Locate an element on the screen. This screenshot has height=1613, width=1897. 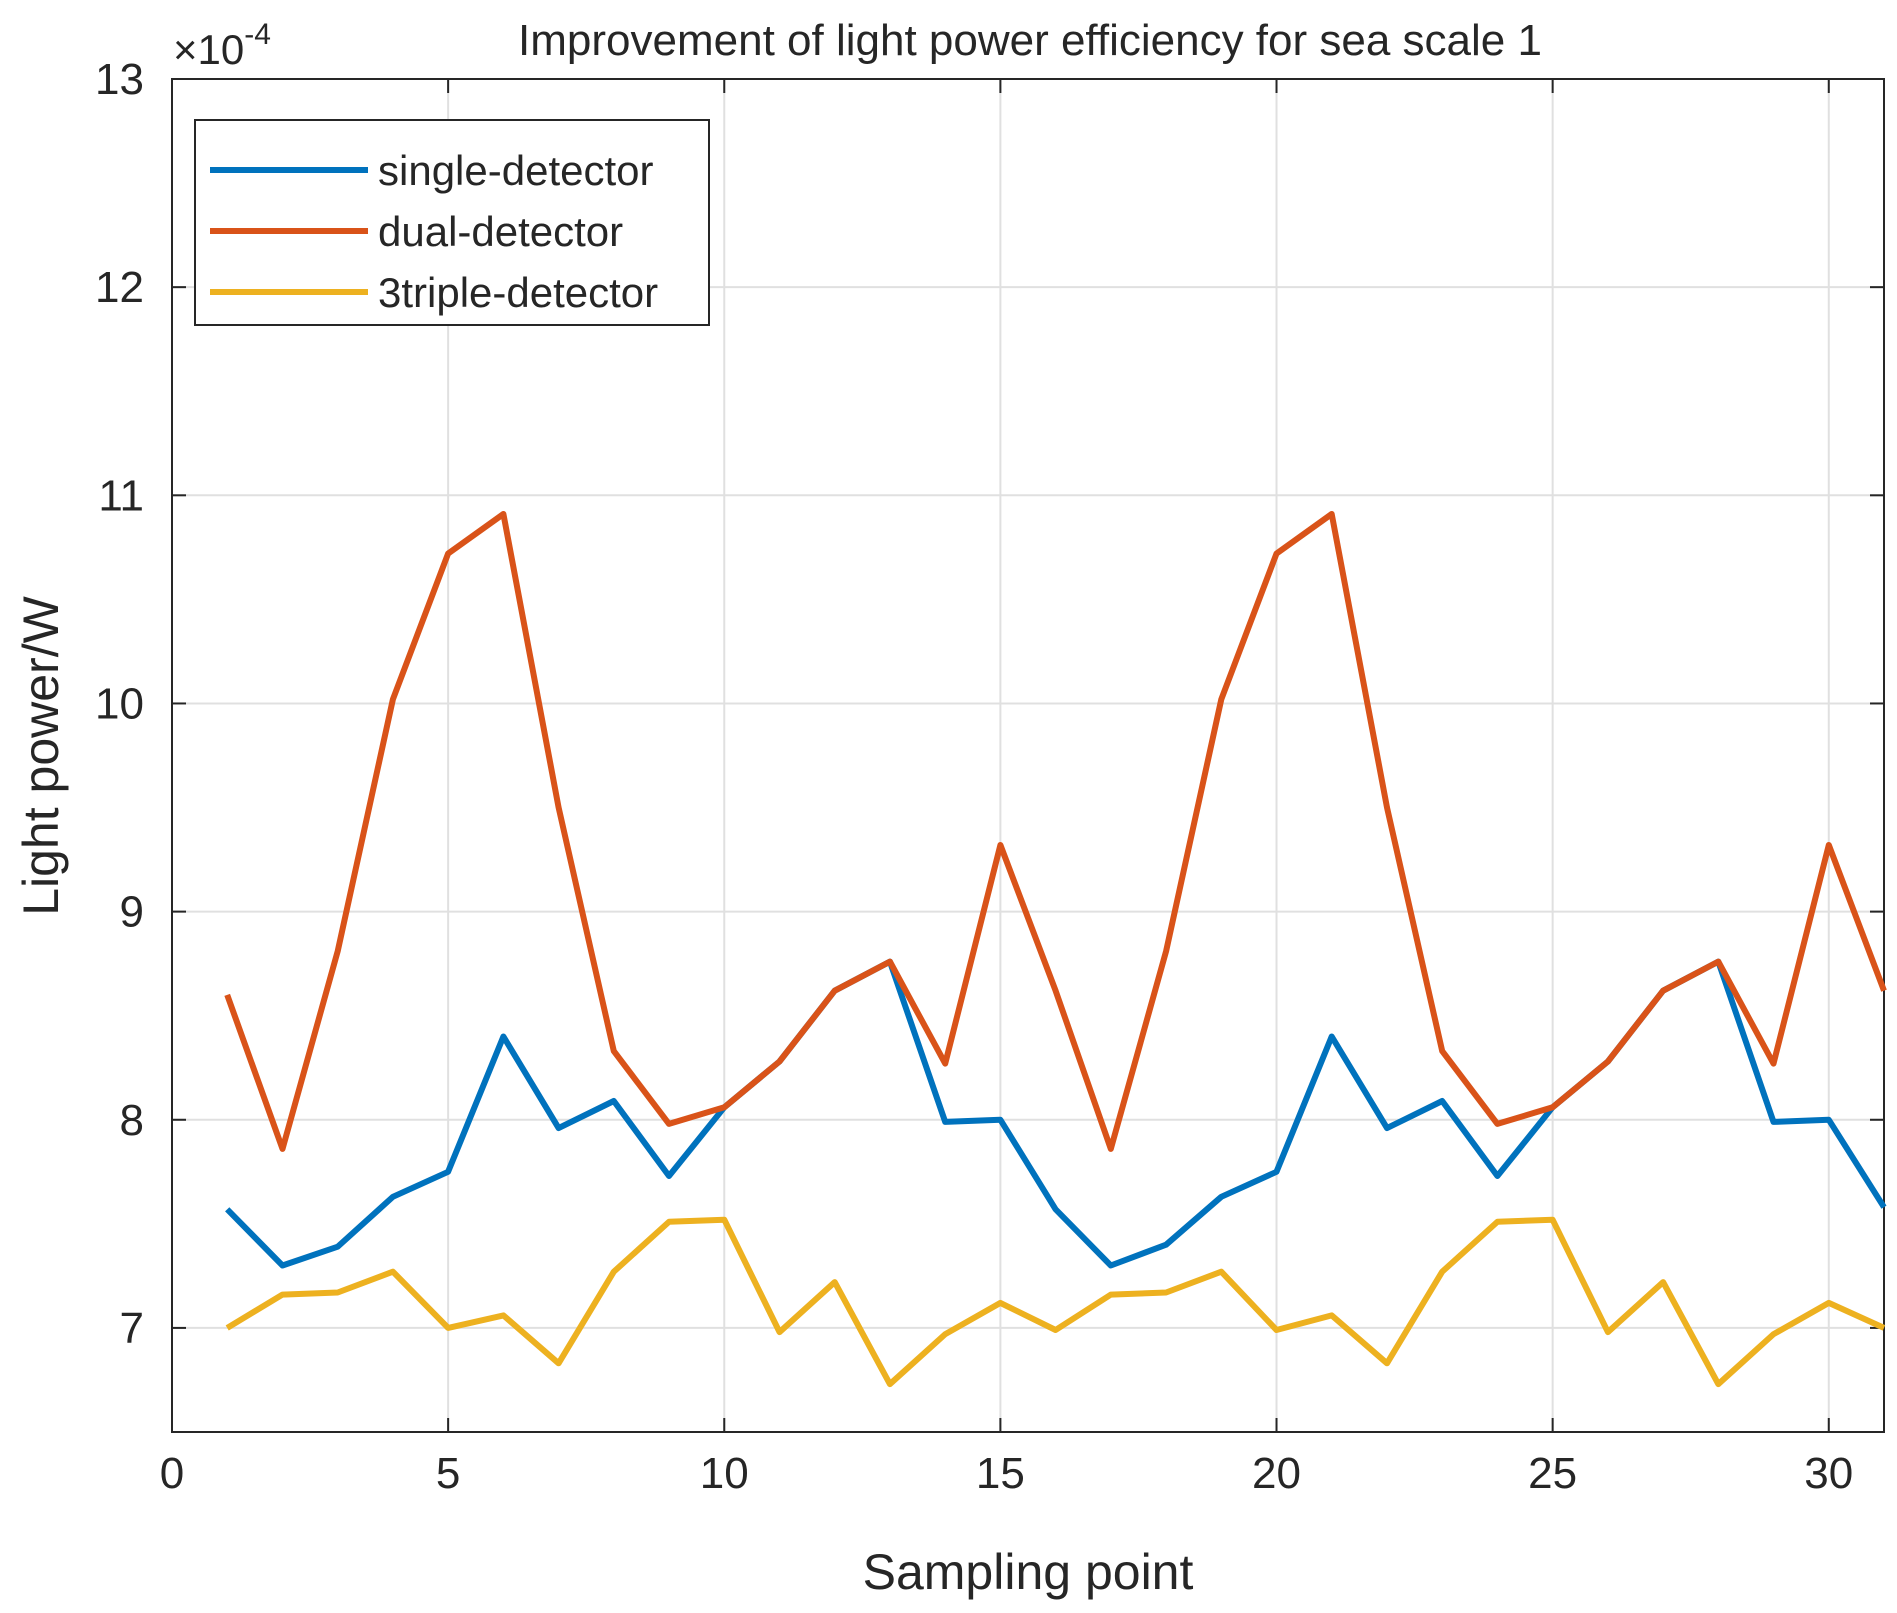
x-tick-label: 15 is located at coordinates (1000, 1473).